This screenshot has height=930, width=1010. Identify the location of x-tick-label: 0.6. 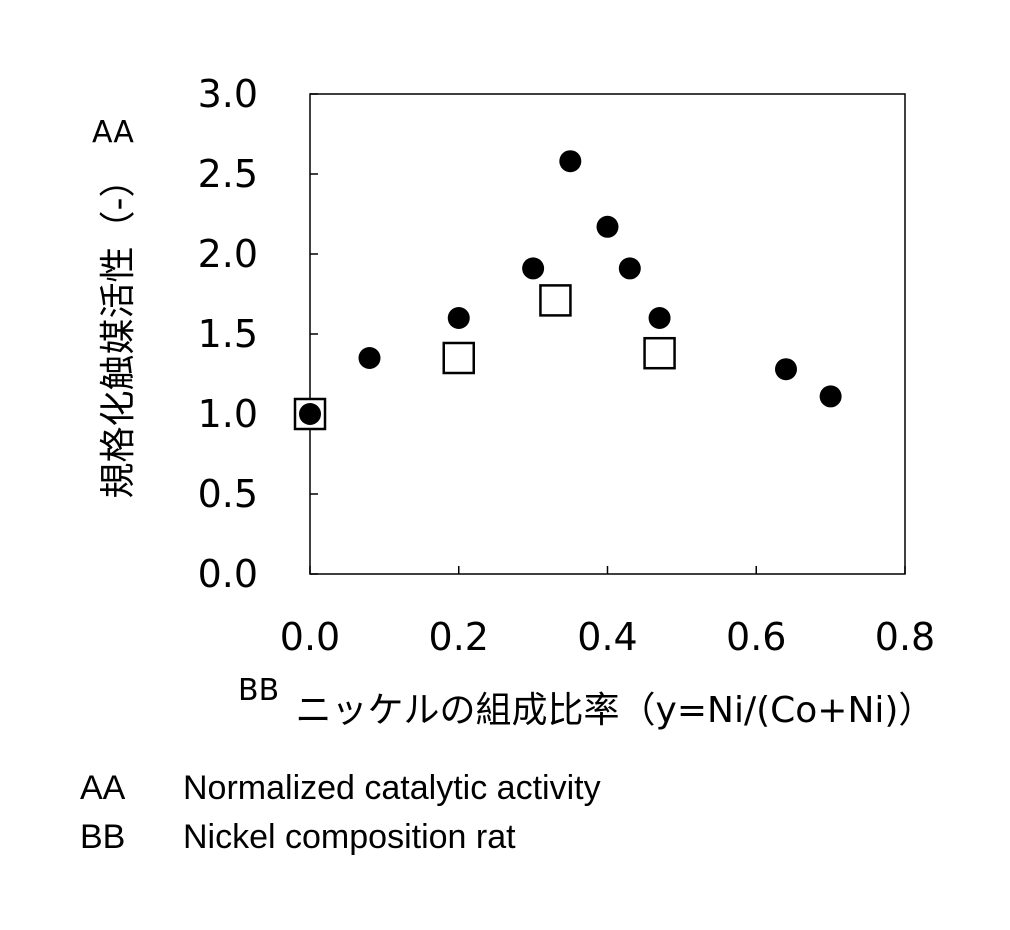
(756, 637).